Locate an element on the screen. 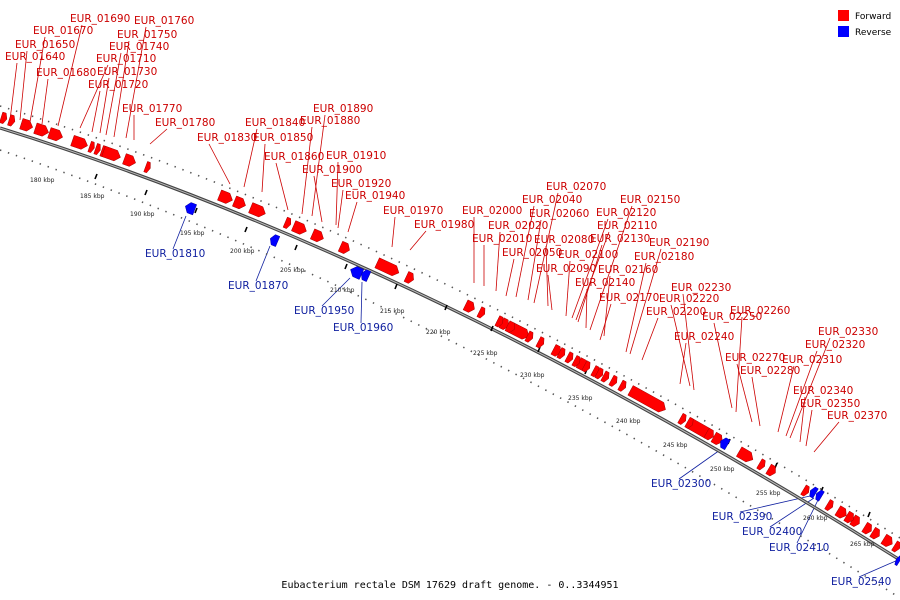 Image resolution: width=900 pixels, height=600 pixels. forward-gene-label: EUR_01780 is located at coordinates (185, 123).